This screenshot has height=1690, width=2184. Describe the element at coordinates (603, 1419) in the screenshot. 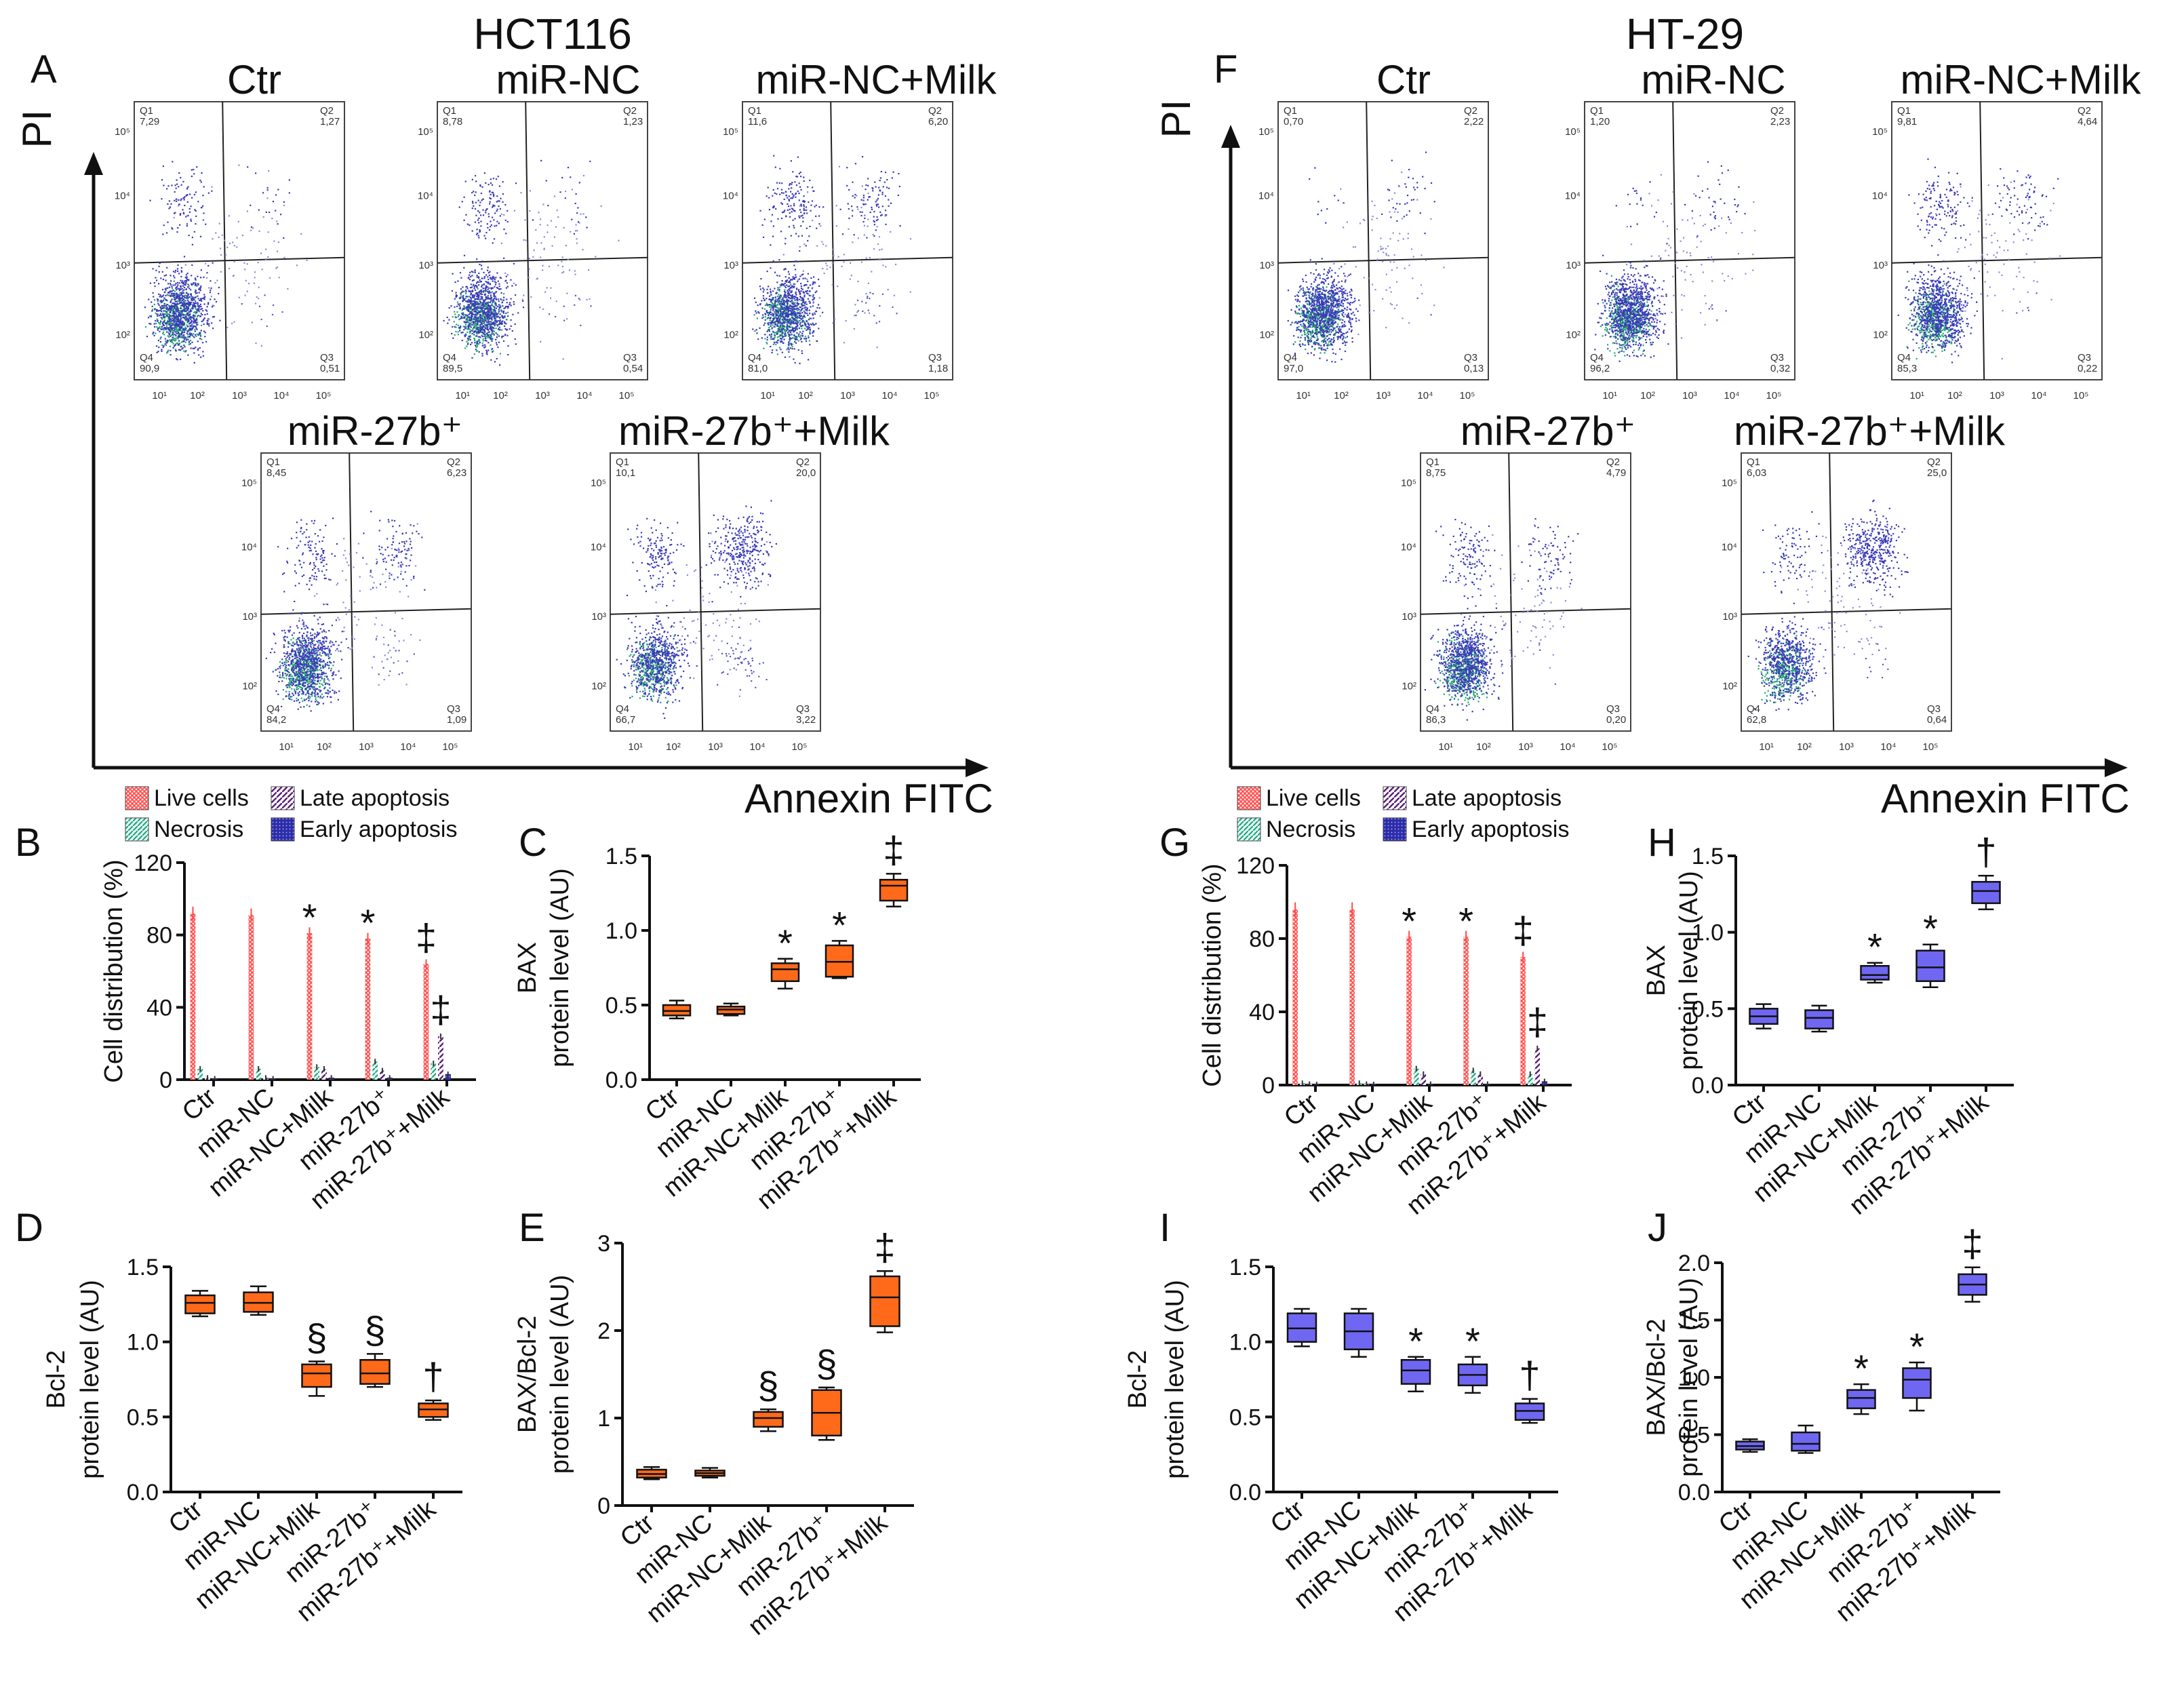

I see `y-tick-label: 1` at that location.